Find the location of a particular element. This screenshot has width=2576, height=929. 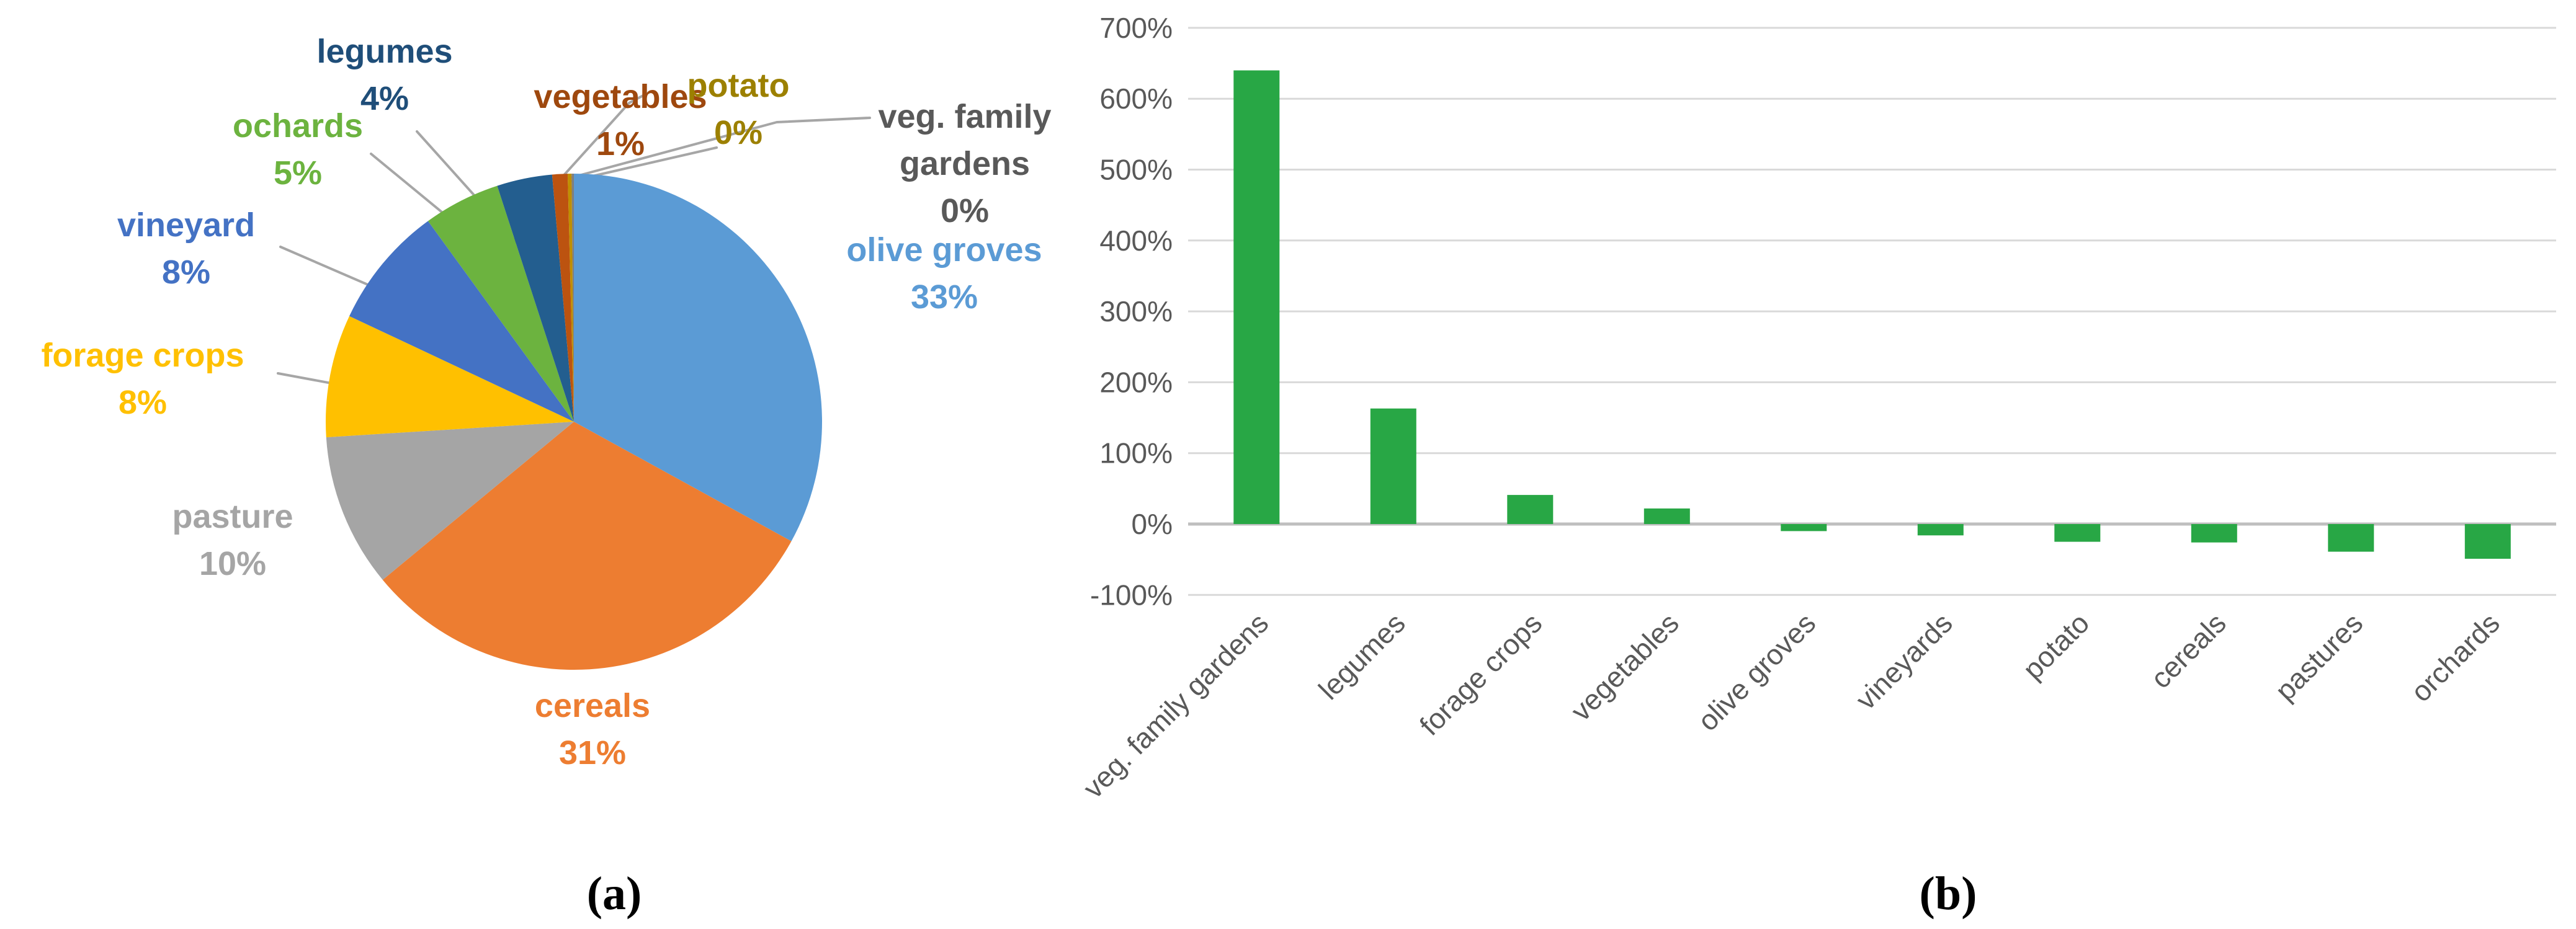

pie-label-olive-groves: olive groves 33% is located at coordinates (944, 273).